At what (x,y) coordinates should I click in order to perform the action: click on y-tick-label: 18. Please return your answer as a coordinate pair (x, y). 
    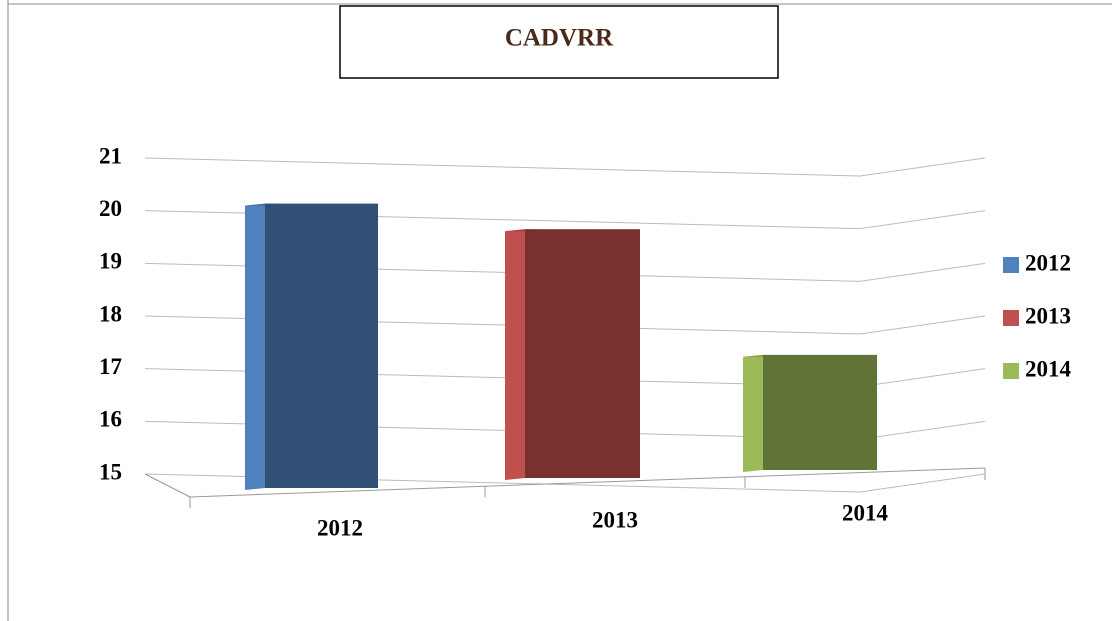
    Looking at the image, I should click on (110, 313).